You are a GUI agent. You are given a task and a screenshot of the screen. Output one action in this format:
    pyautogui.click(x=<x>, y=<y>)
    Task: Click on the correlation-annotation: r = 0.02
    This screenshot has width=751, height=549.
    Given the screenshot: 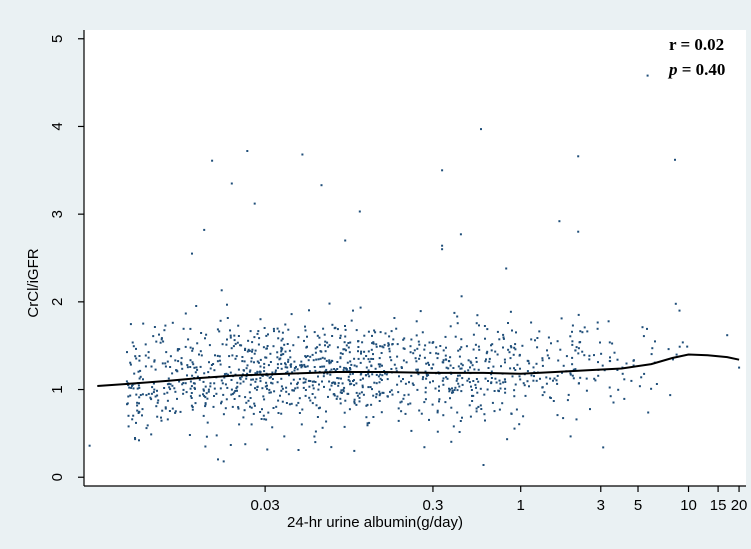 What is the action you would take?
    pyautogui.click(x=696, y=45)
    